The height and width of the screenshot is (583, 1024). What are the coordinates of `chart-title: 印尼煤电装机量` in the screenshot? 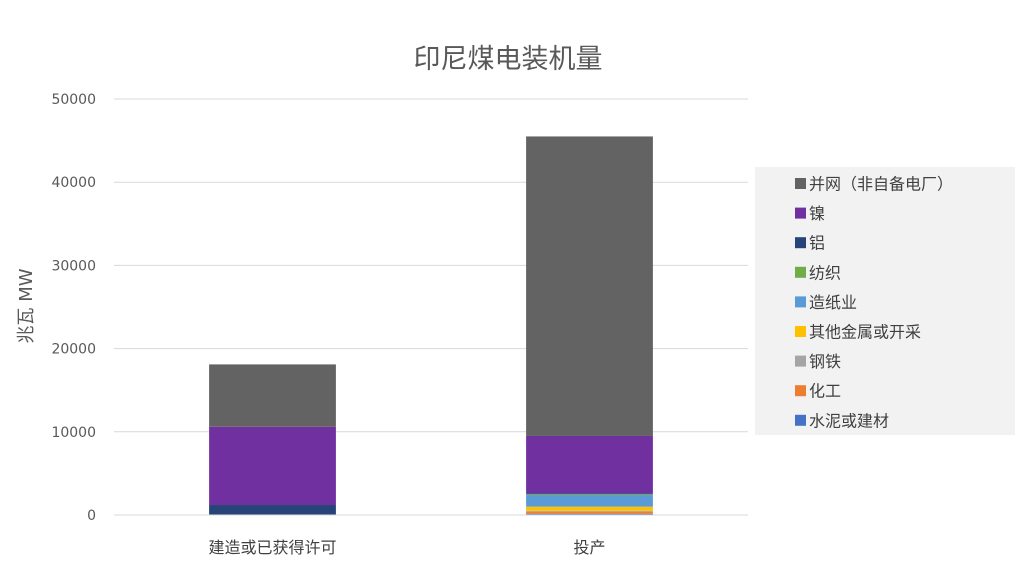 It's located at (508, 59).